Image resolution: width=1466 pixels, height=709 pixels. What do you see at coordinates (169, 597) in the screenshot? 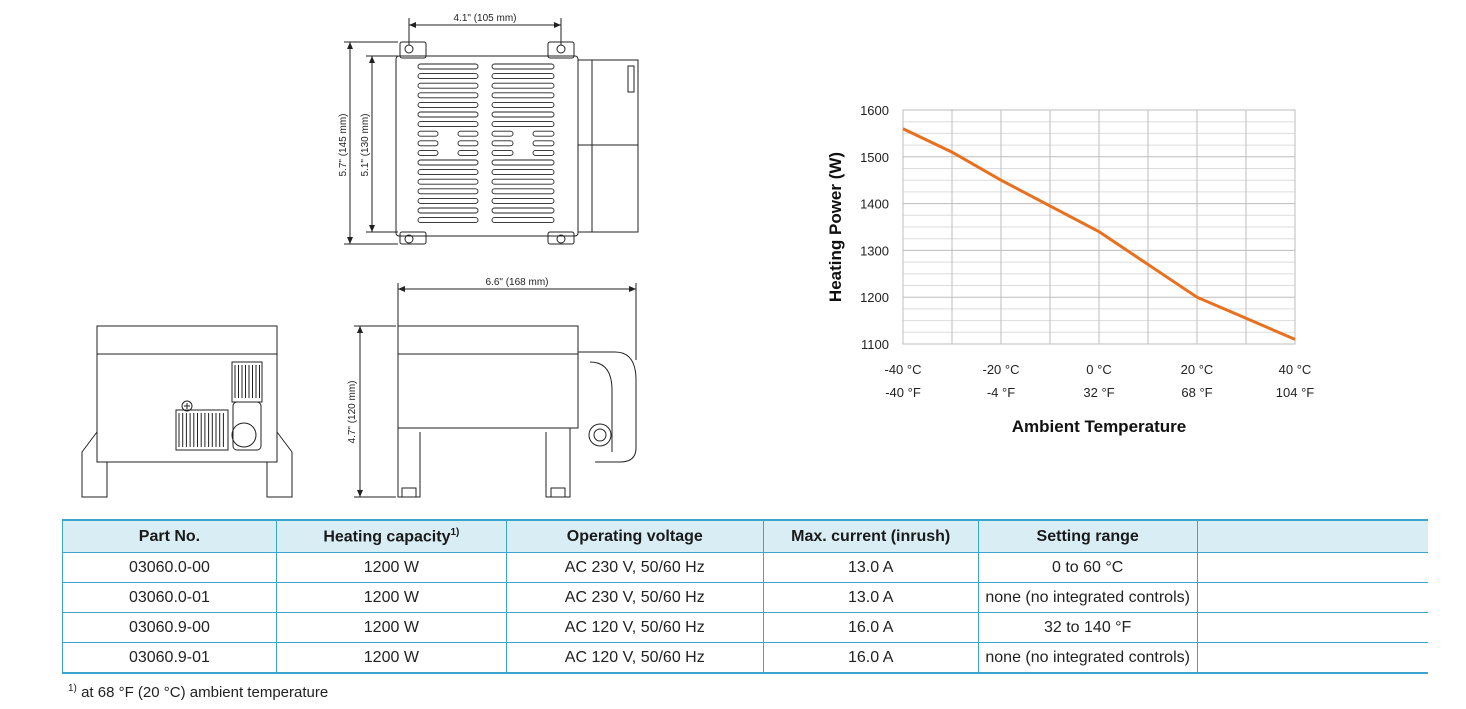
I see `cell-part-no: 03060.0-01` at bounding box center [169, 597].